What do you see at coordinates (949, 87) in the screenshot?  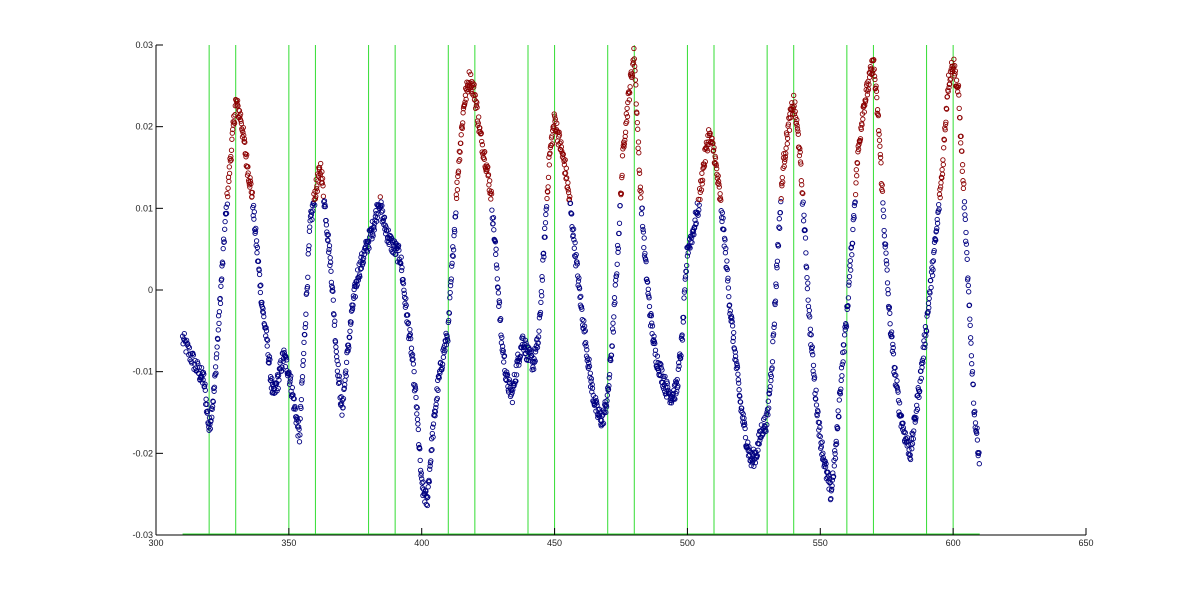 I see `data-point-2005` at bounding box center [949, 87].